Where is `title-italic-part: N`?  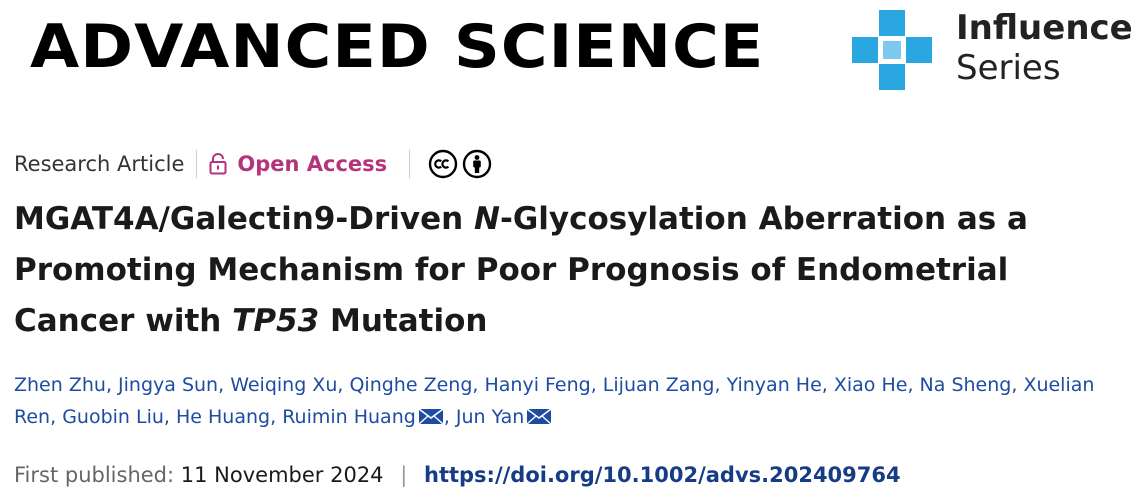 title-italic-part: N is located at coordinates (487, 219).